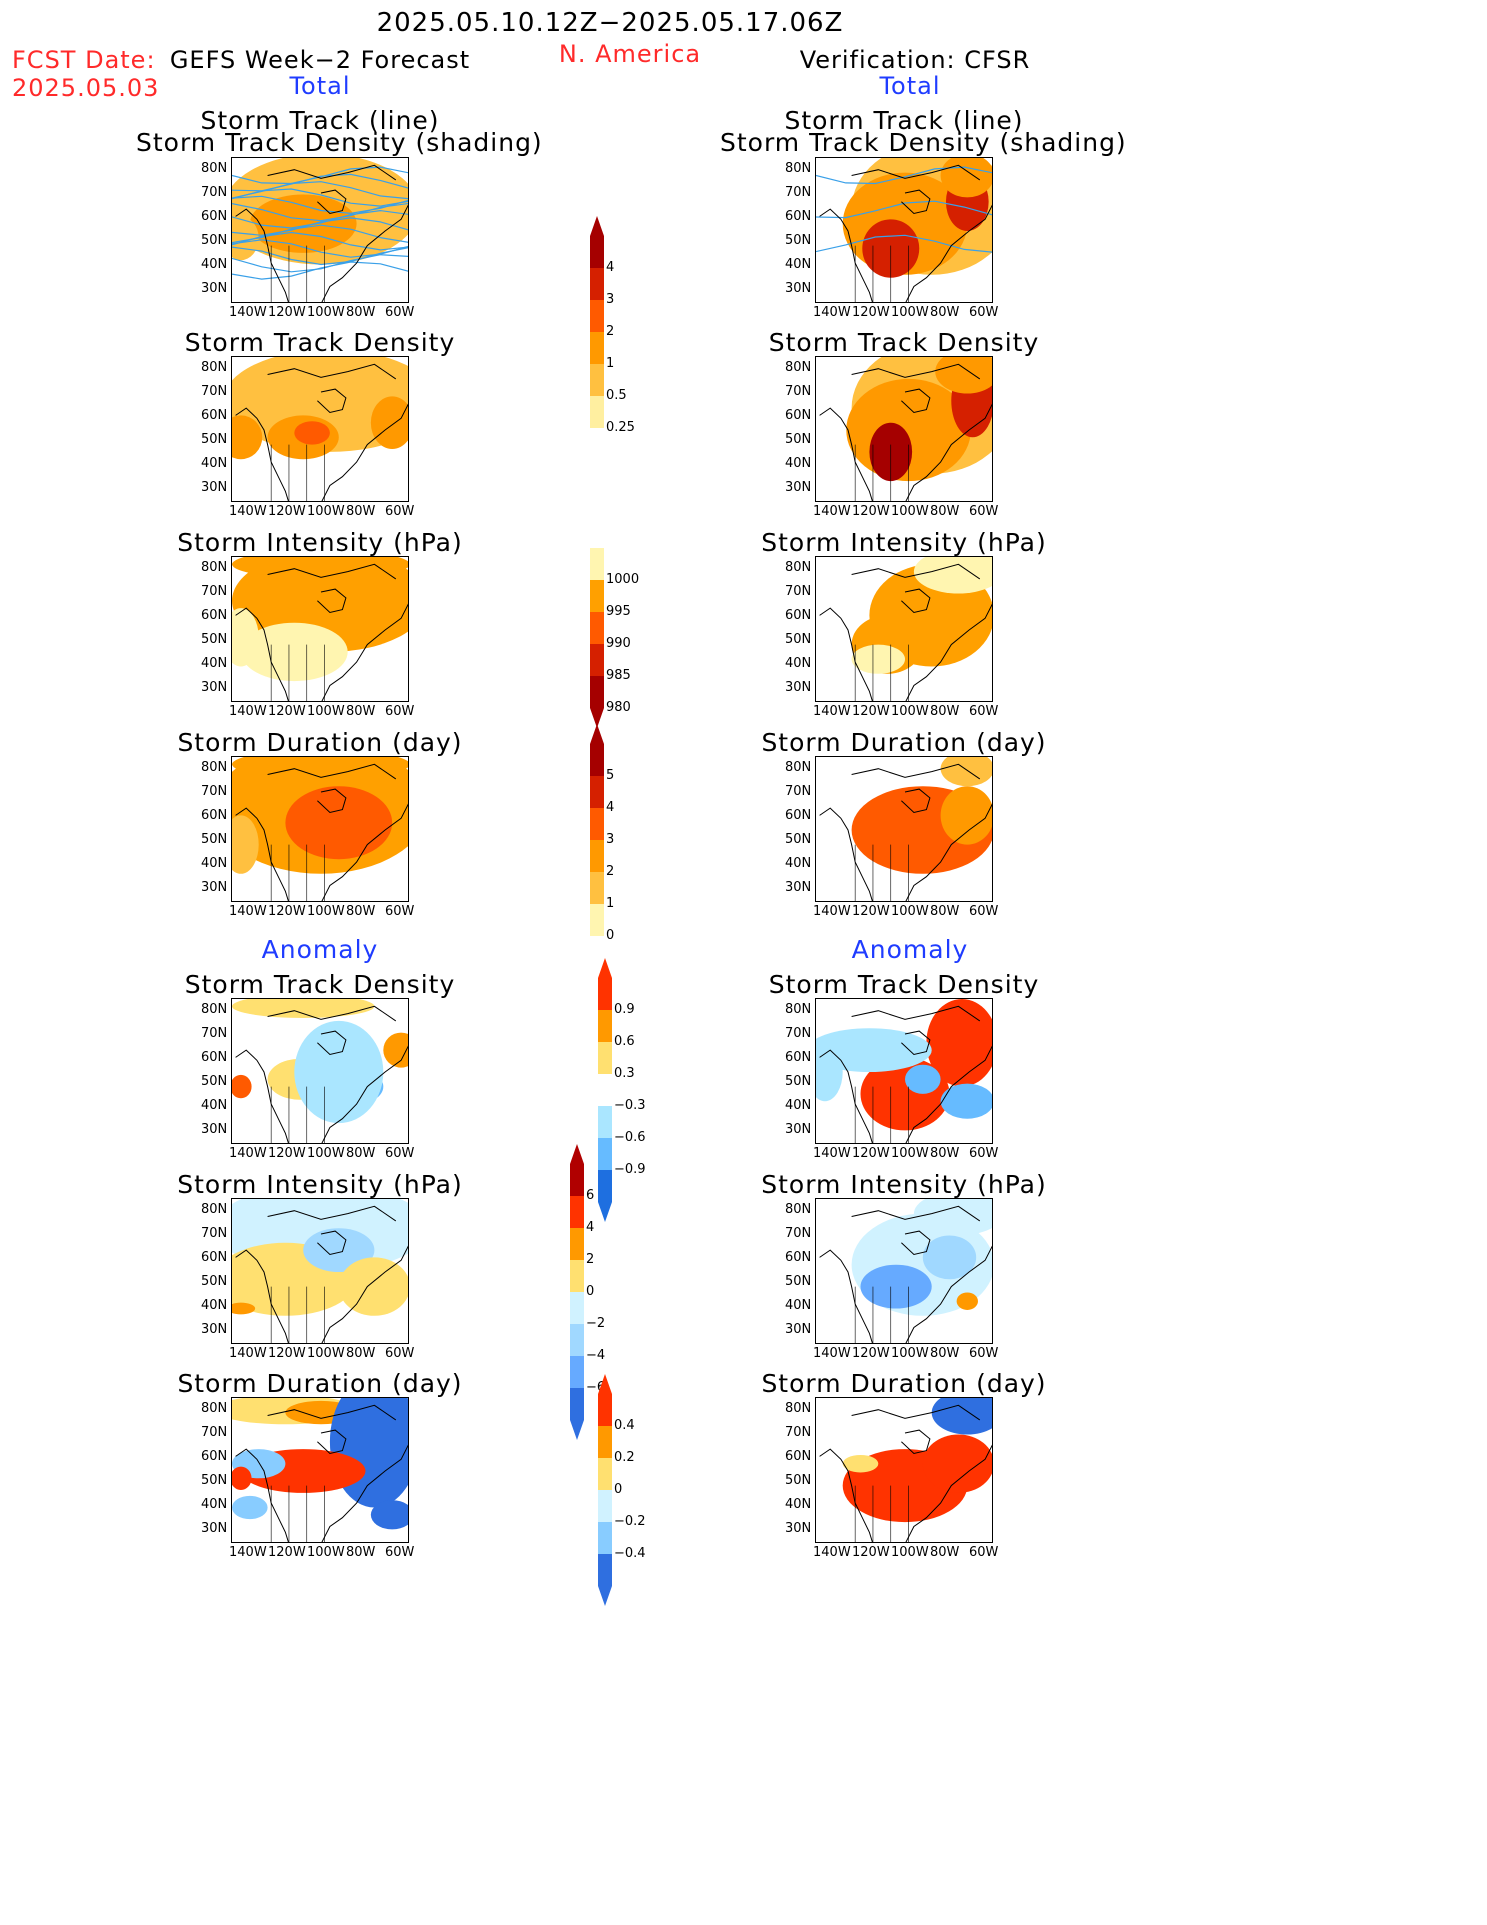 The height and width of the screenshot is (1925, 1487). What do you see at coordinates (630, 1169) in the screenshot?
I see `colorbar-label: −0.9` at bounding box center [630, 1169].